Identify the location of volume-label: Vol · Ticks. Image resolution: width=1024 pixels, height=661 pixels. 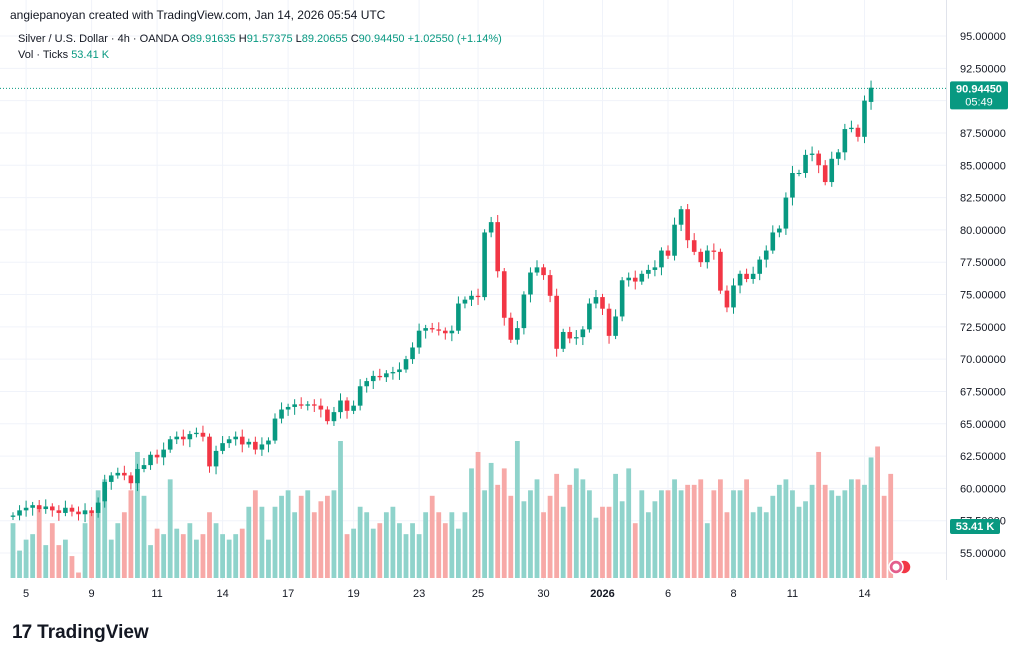
(43, 55).